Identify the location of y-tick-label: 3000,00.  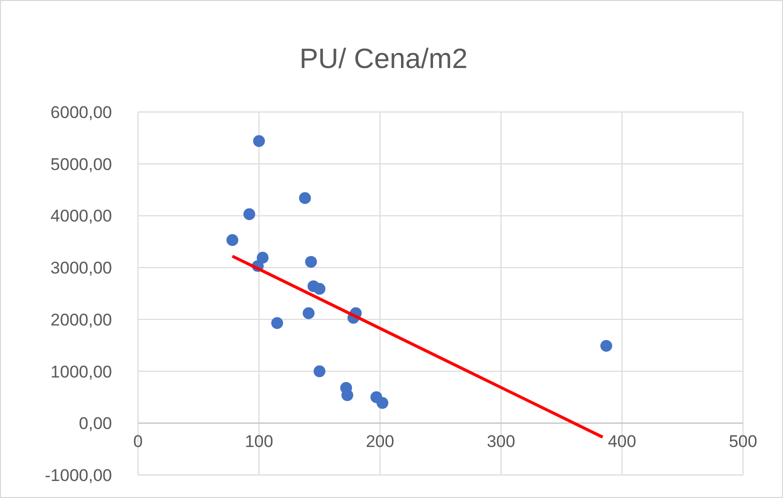
(81, 268).